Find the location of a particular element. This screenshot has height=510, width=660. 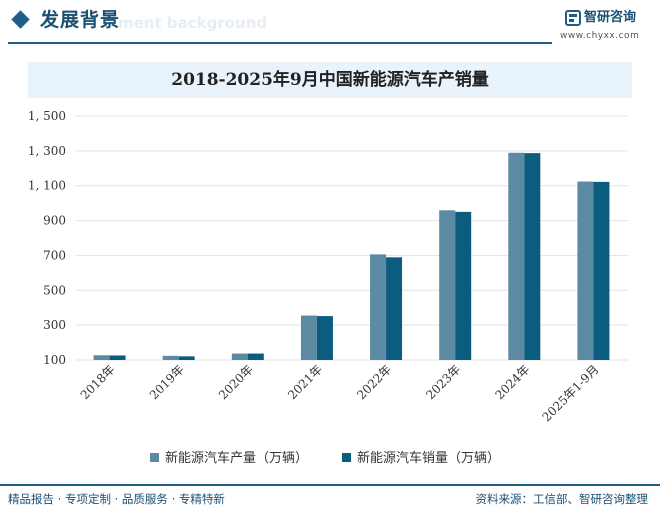

legend-swatch-sales is located at coordinates (346, 457).